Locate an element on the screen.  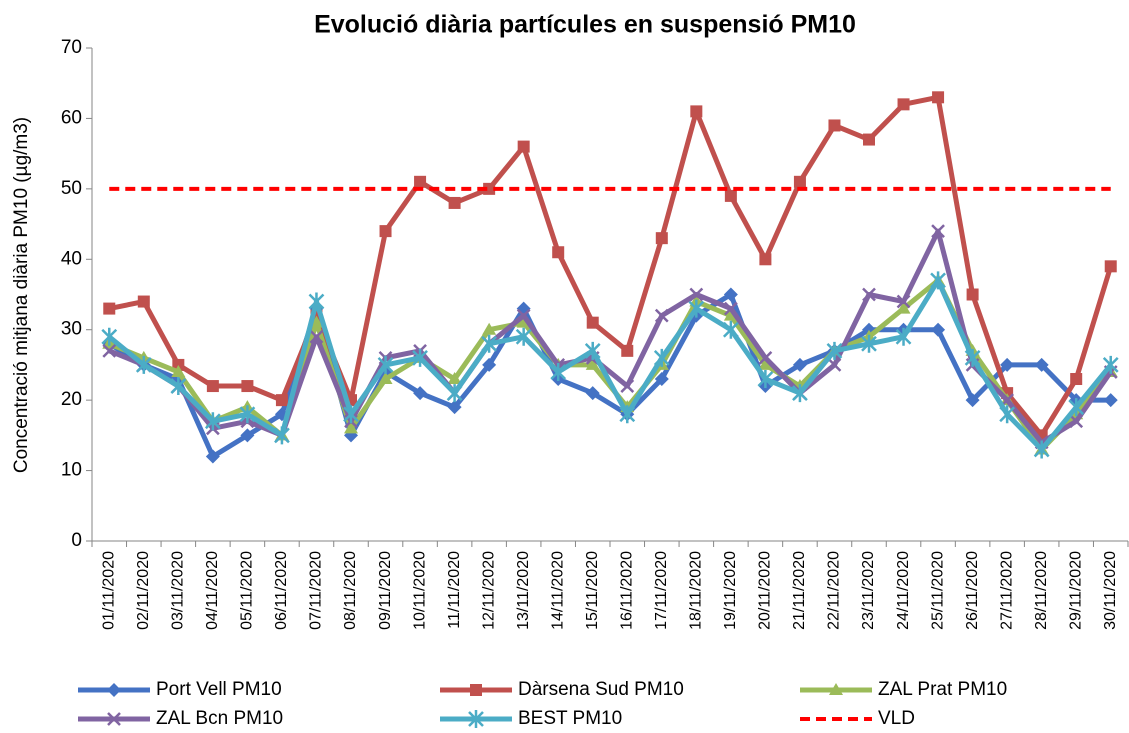
y-tick-label: 0 is located at coordinates (76, 540).